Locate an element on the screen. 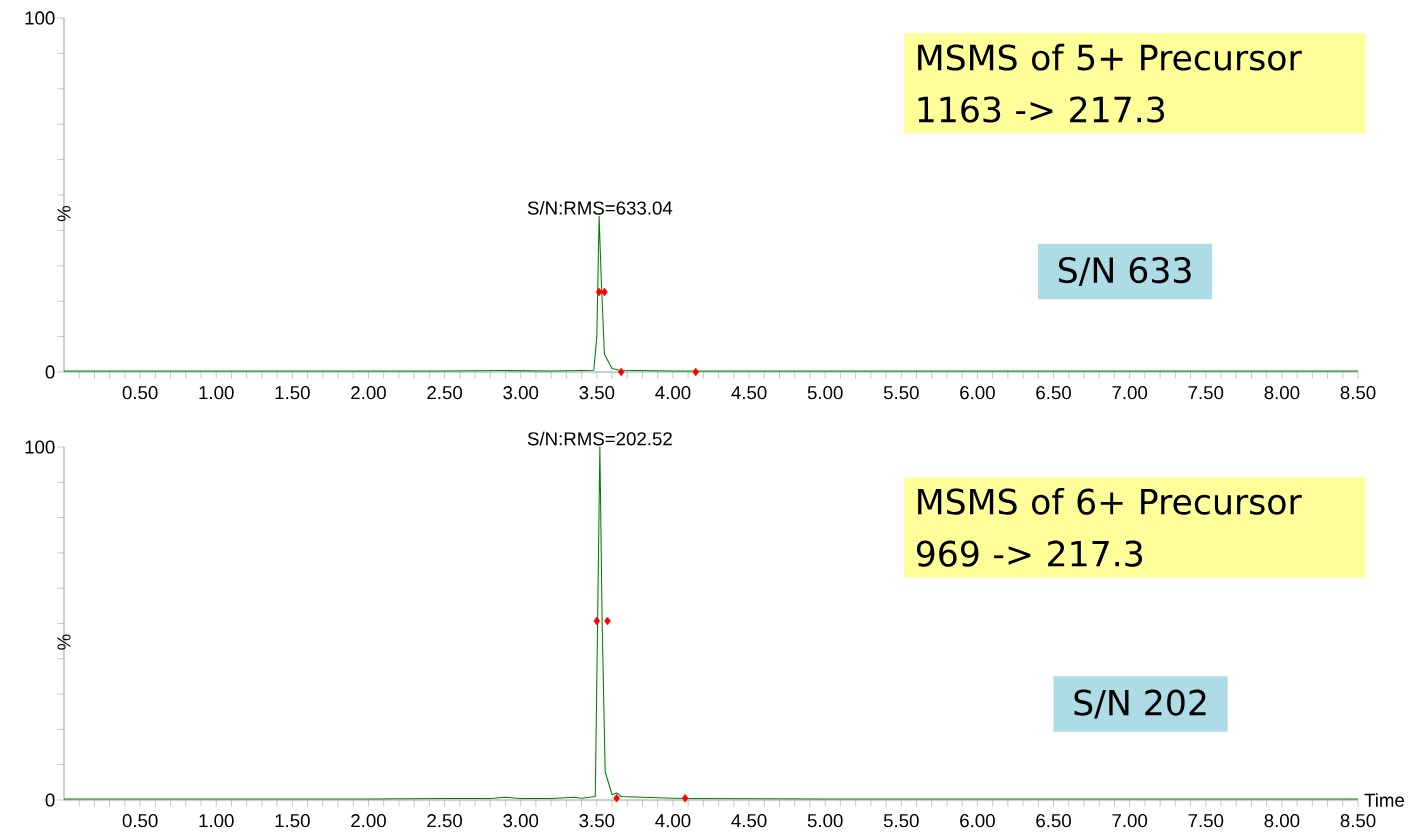  annotation: MSMS of 6+ Precursor 969 -> 217.3 is located at coordinates (1109, 527).